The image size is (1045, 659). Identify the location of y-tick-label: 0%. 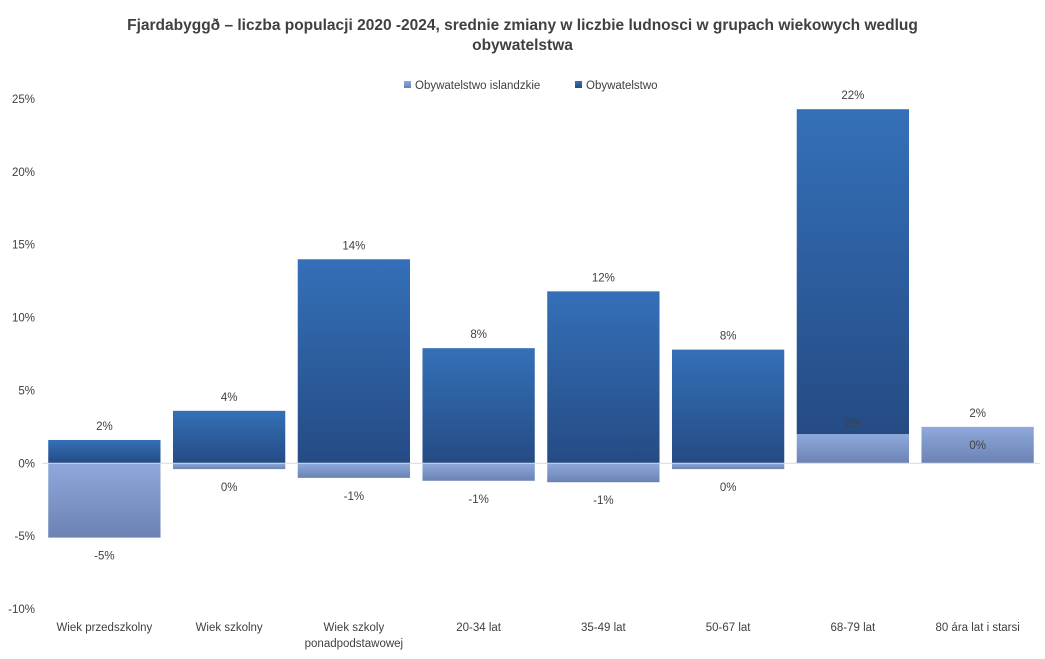
(26, 464).